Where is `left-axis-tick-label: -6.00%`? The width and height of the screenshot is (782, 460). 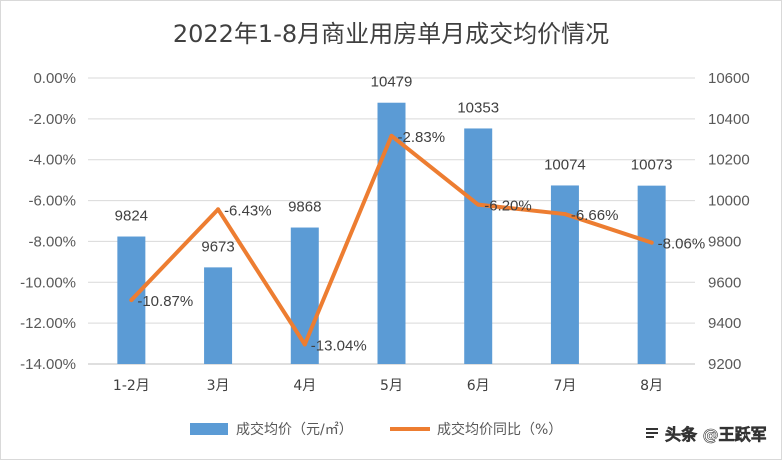
left-axis-tick-label: -6.00% is located at coordinates (52, 201).